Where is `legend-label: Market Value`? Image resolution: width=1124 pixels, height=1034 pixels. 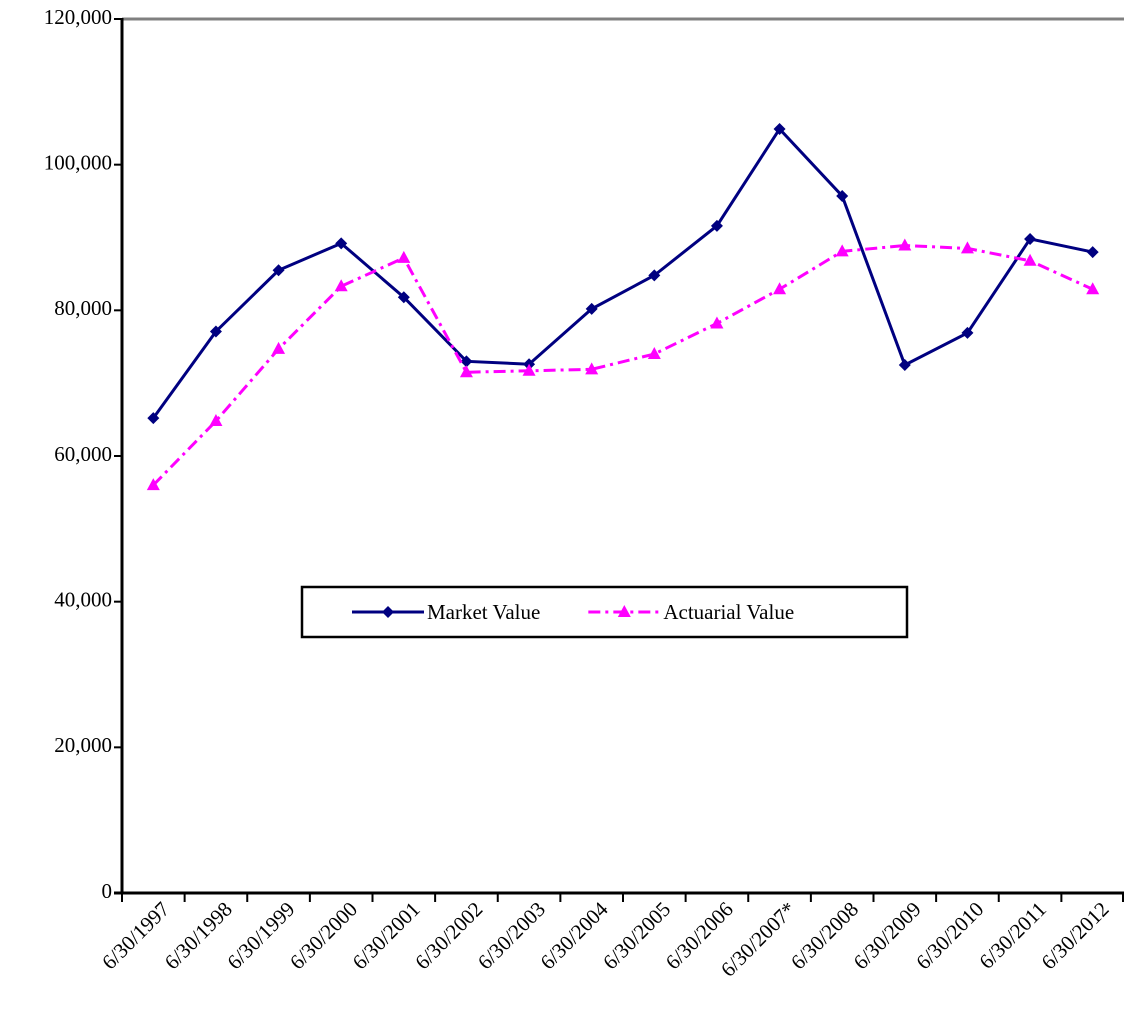 legend-label: Market Value is located at coordinates (483, 612).